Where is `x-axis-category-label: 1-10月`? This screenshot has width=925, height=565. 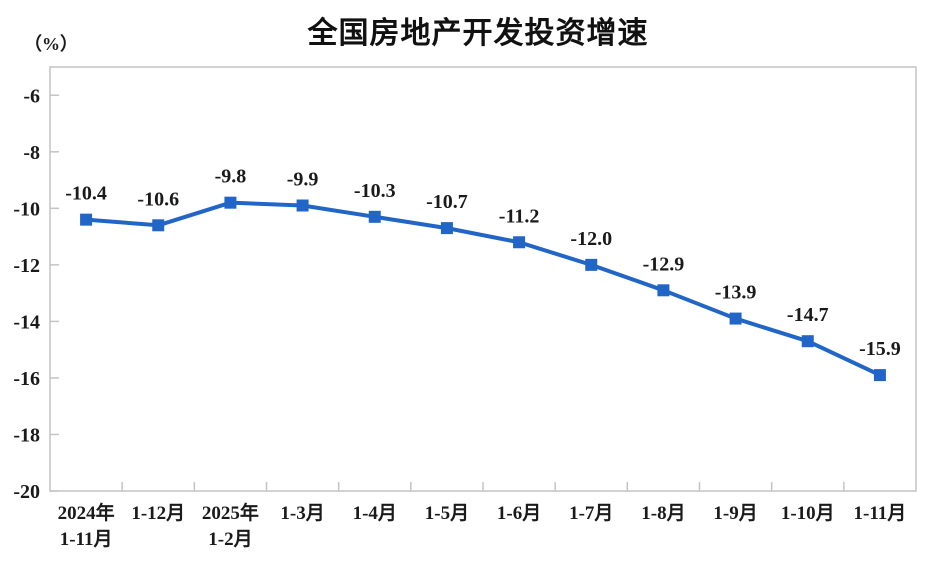
x-axis-category-label: 1-10月 is located at coordinates (808, 513).